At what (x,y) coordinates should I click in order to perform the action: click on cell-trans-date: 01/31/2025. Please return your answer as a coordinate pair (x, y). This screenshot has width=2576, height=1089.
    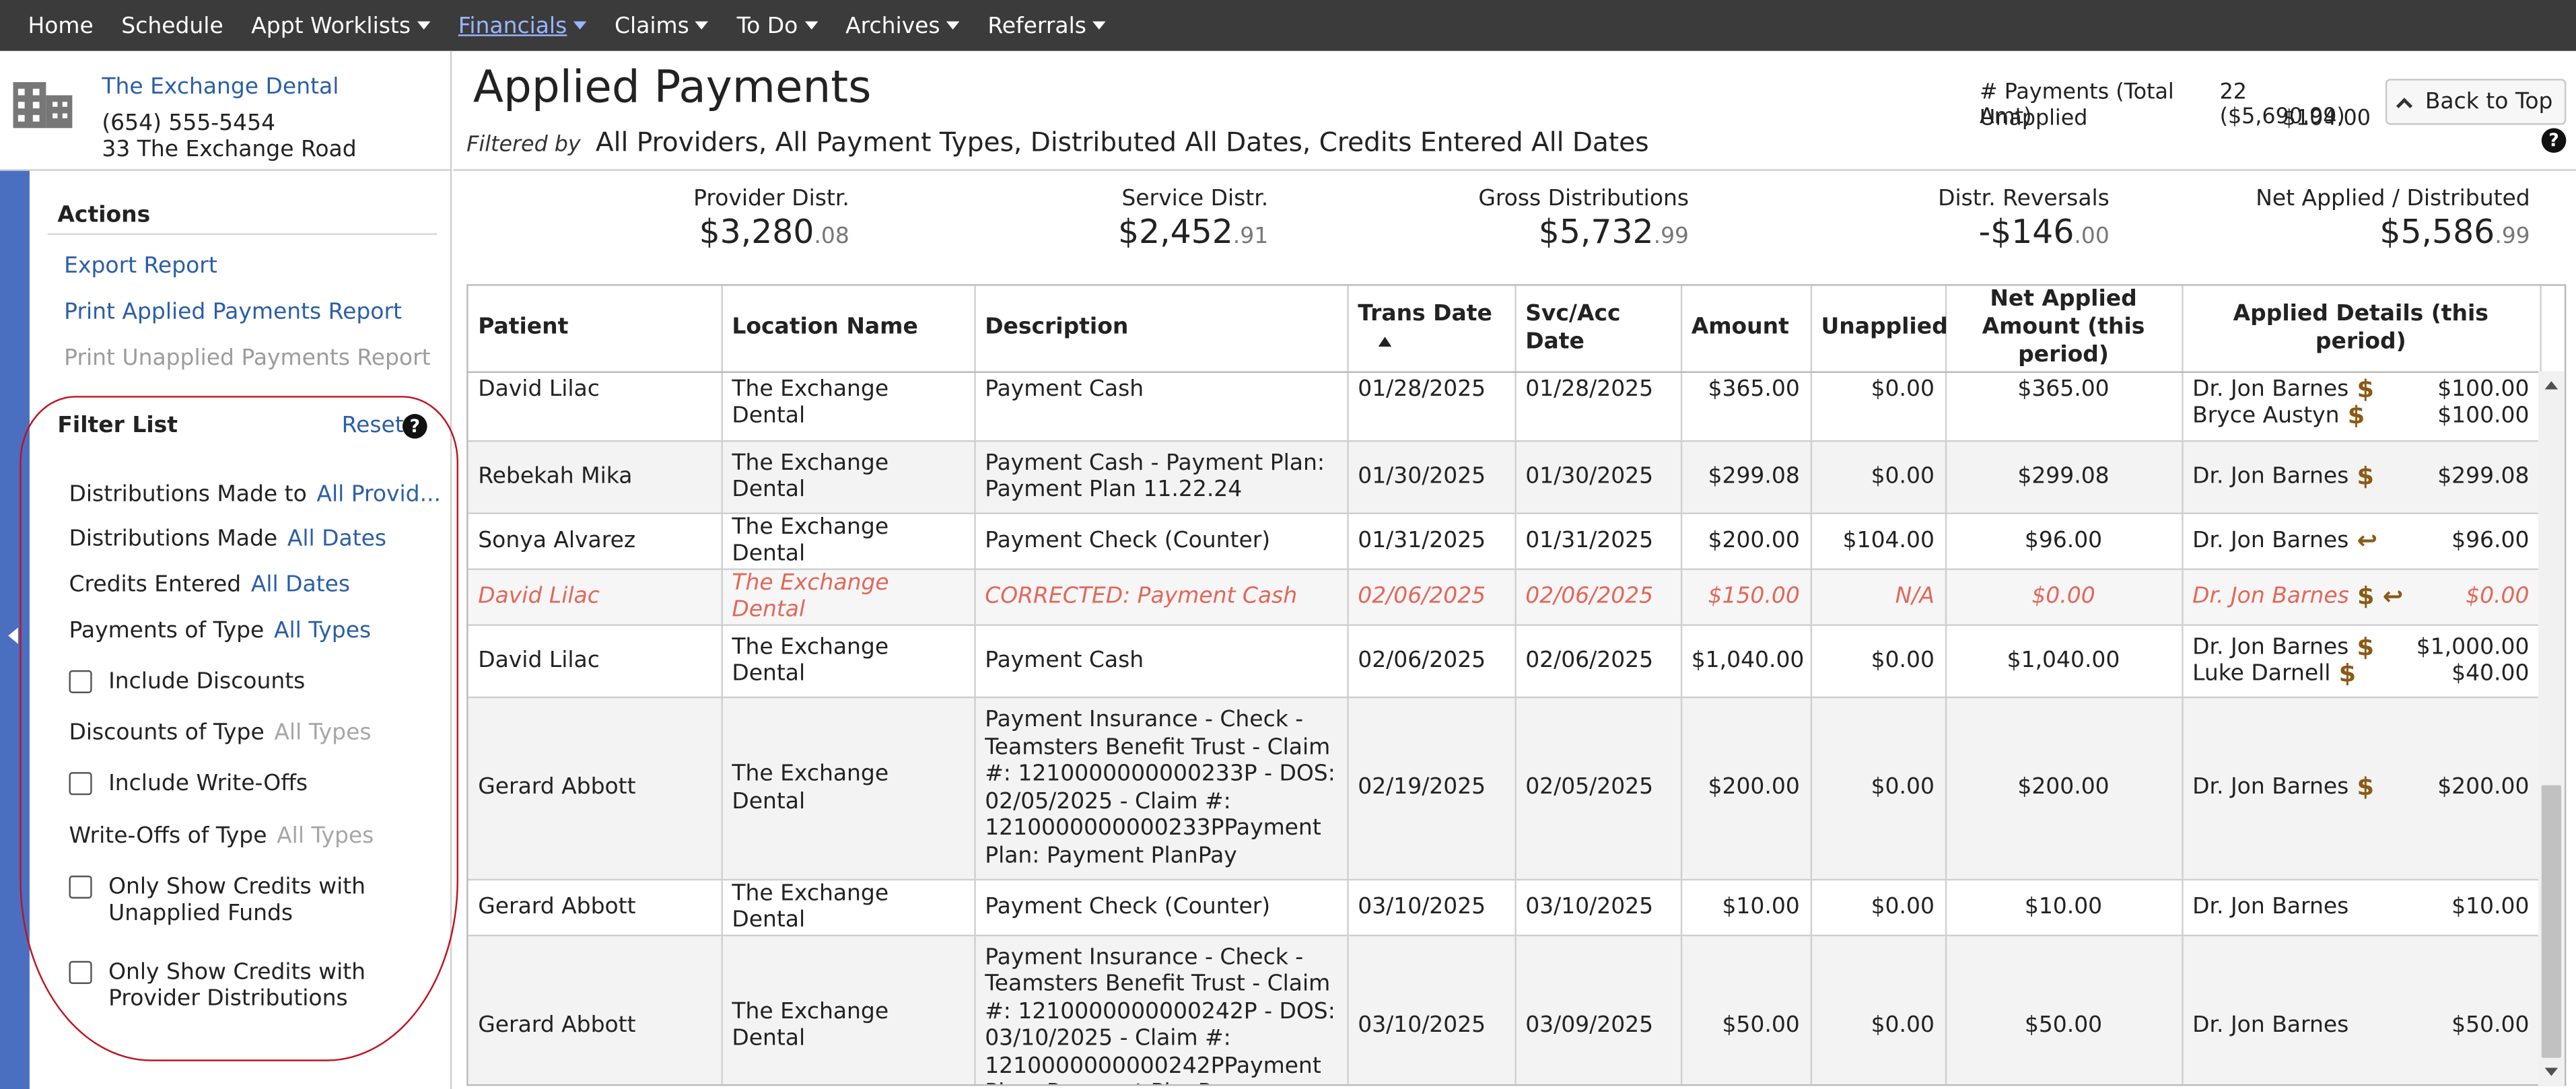
    Looking at the image, I should click on (1431, 540).